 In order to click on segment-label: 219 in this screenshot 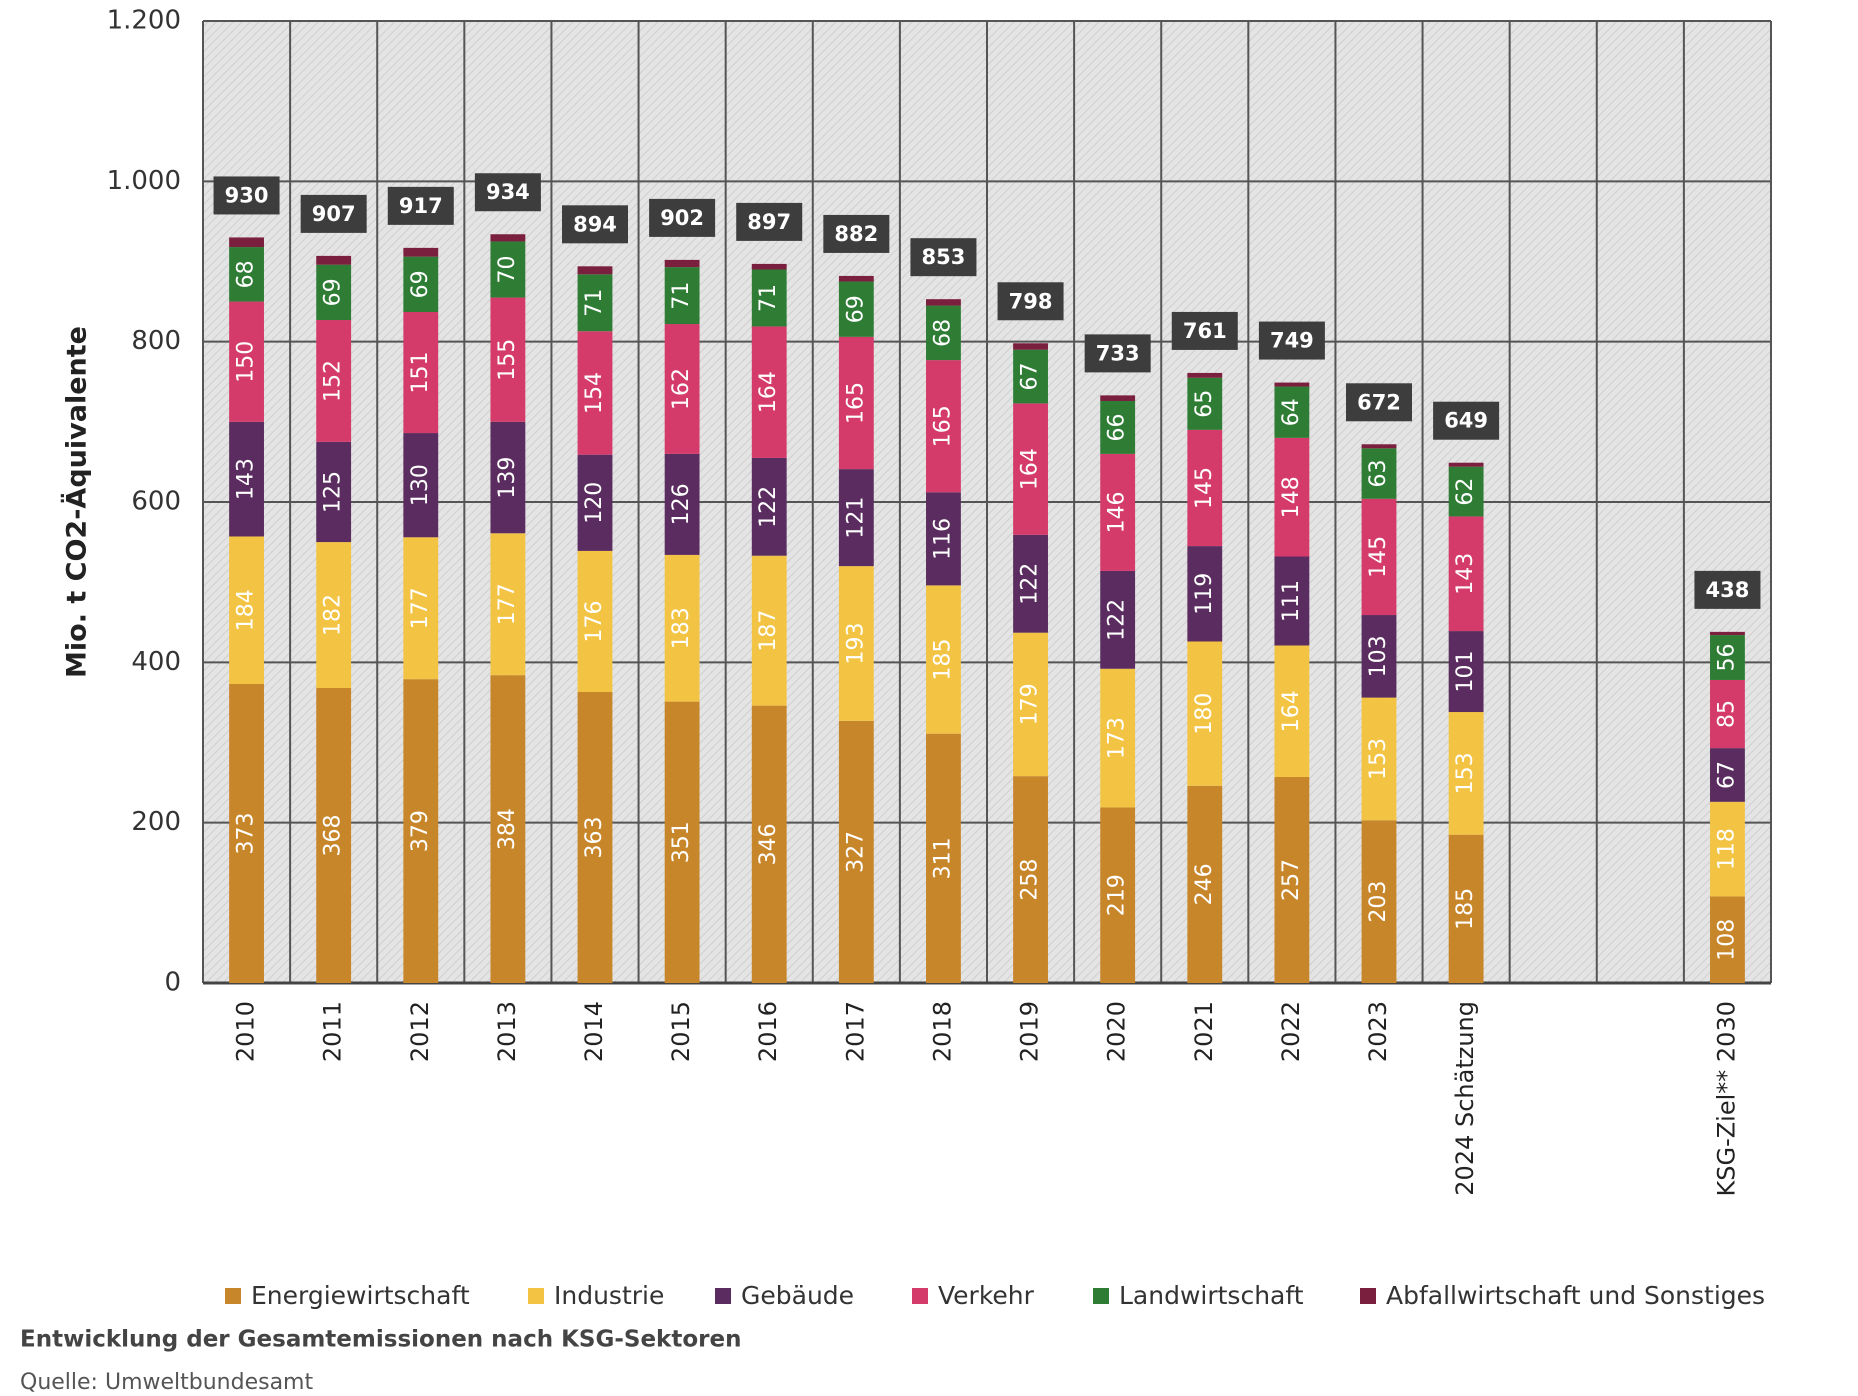, I will do `click(1117, 895)`.